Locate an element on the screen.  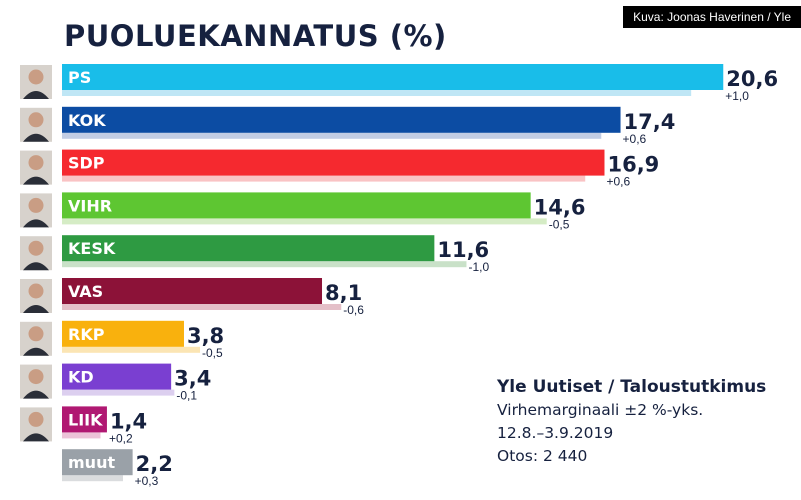
portrait-vas-face is located at coordinates (36, 291).